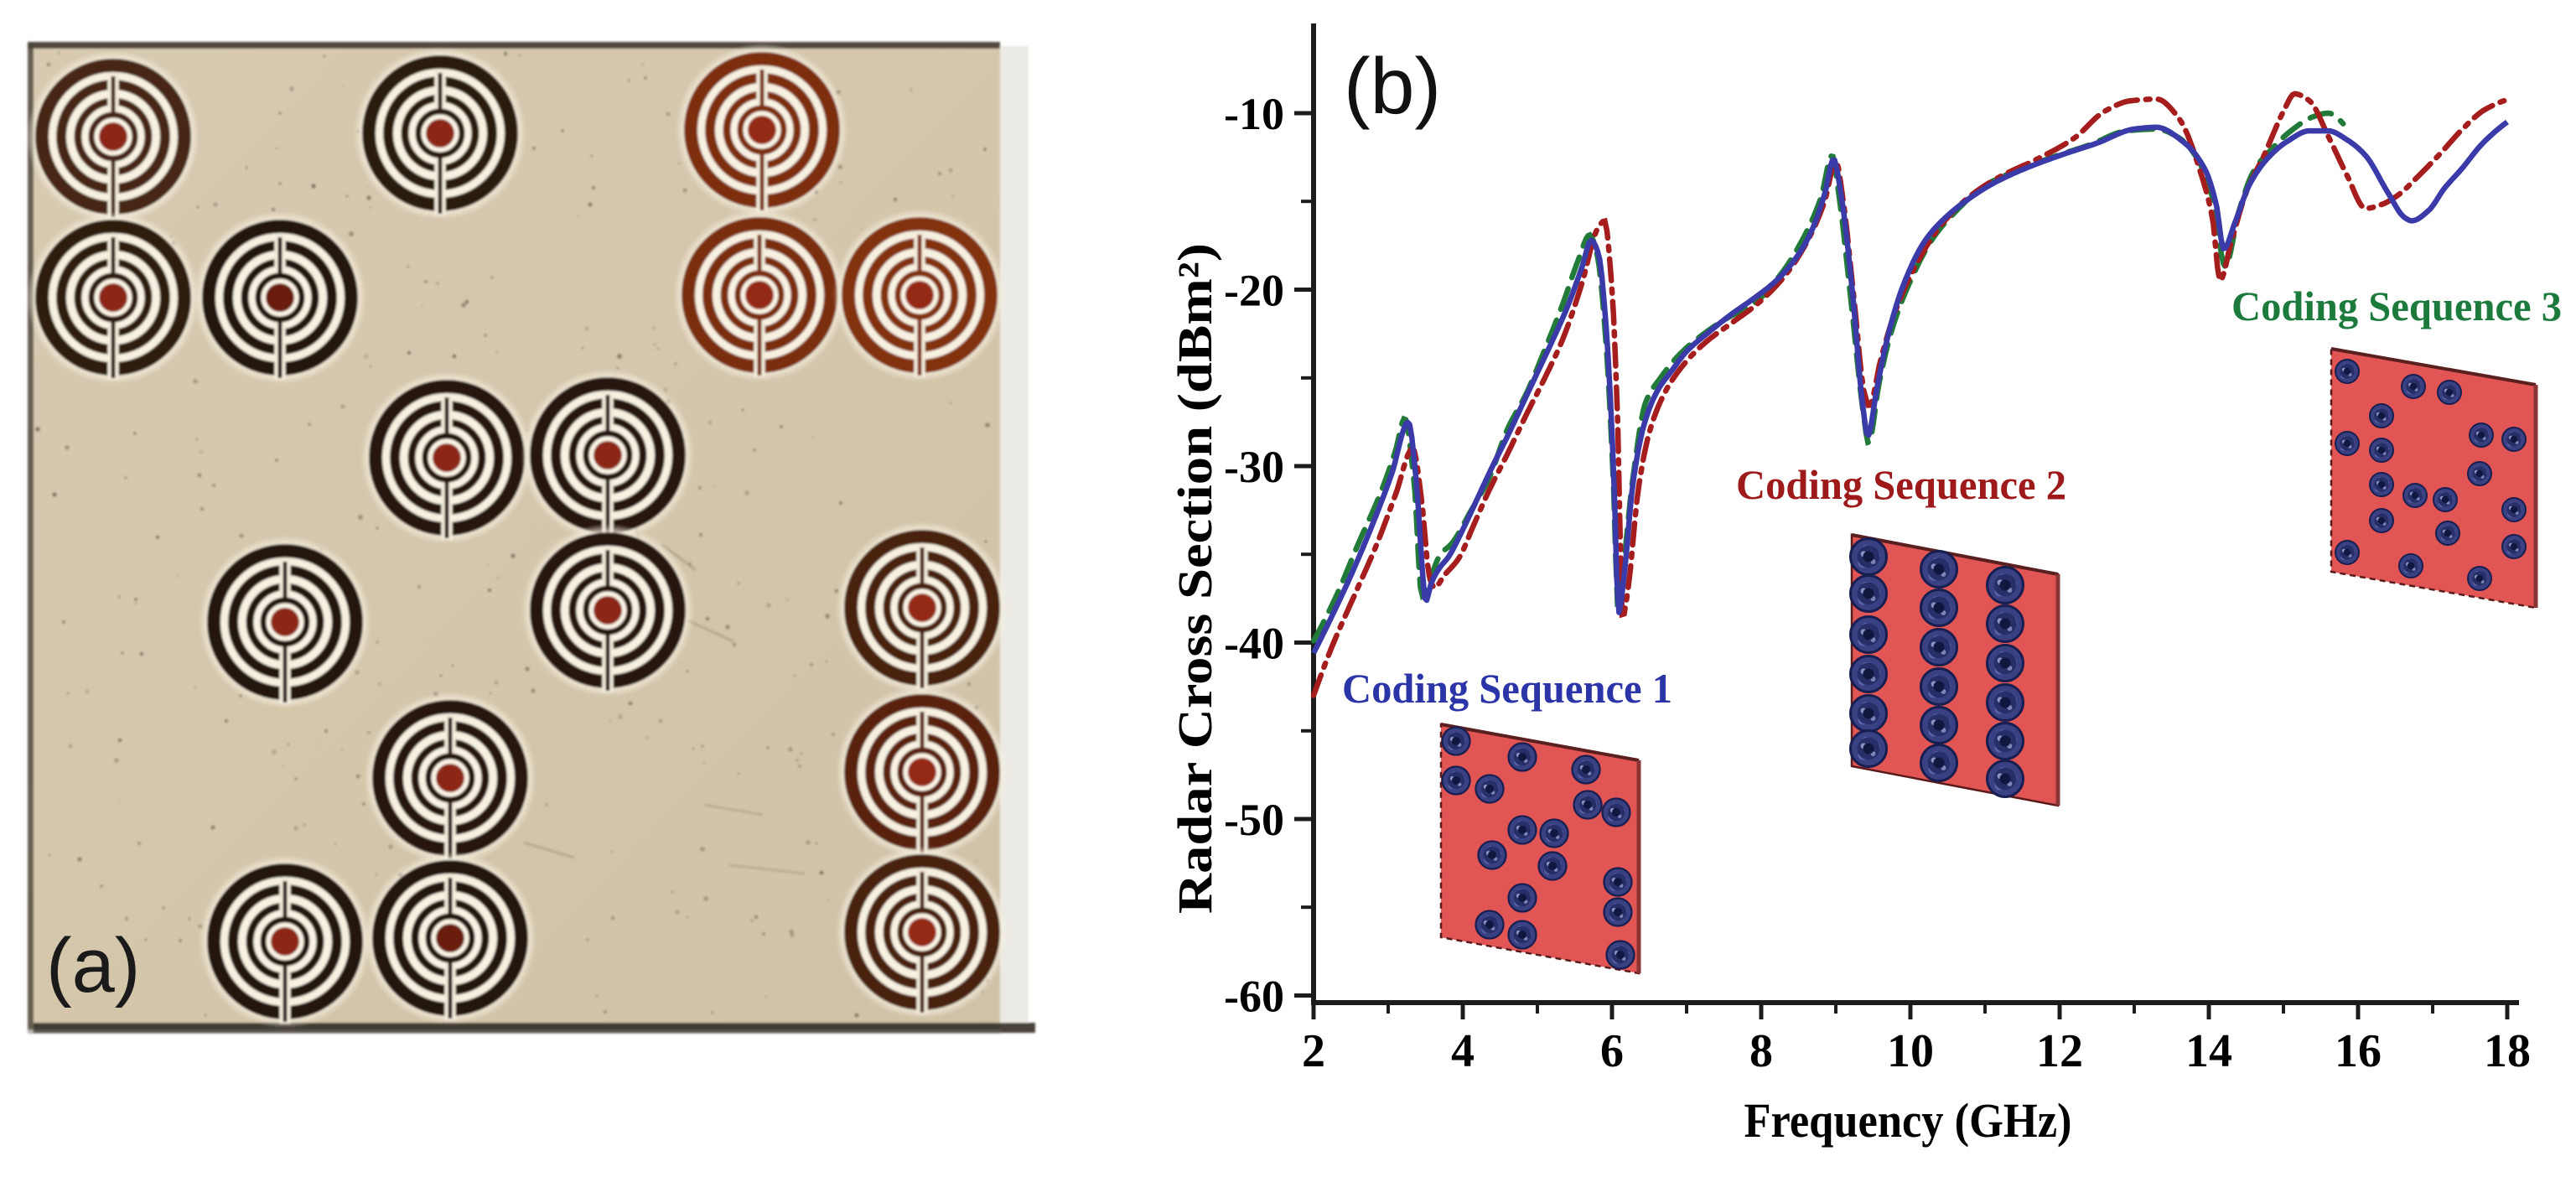  What do you see at coordinates (2059, 1051) in the screenshot?
I see `svg-text: 12` at bounding box center [2059, 1051].